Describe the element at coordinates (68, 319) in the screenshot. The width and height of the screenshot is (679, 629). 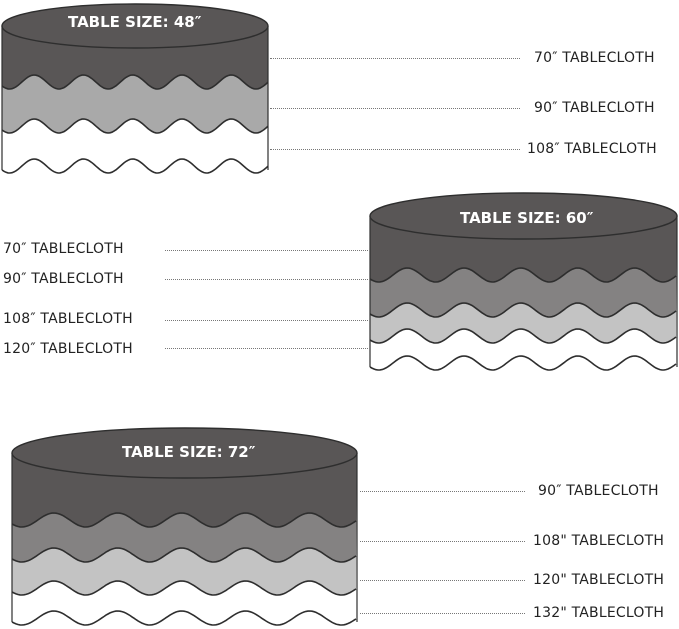
I see `label-60-108: 108″ TABLECLOTH` at that location.